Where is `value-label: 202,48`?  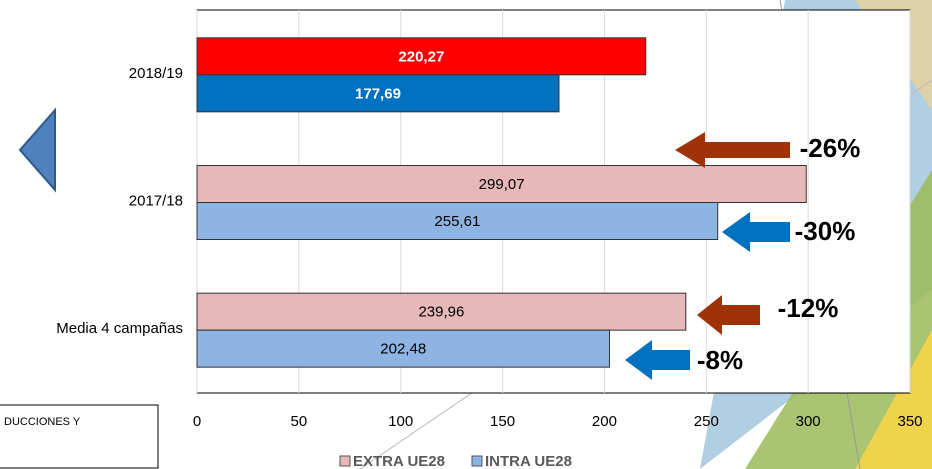 value-label: 202,48 is located at coordinates (403, 349).